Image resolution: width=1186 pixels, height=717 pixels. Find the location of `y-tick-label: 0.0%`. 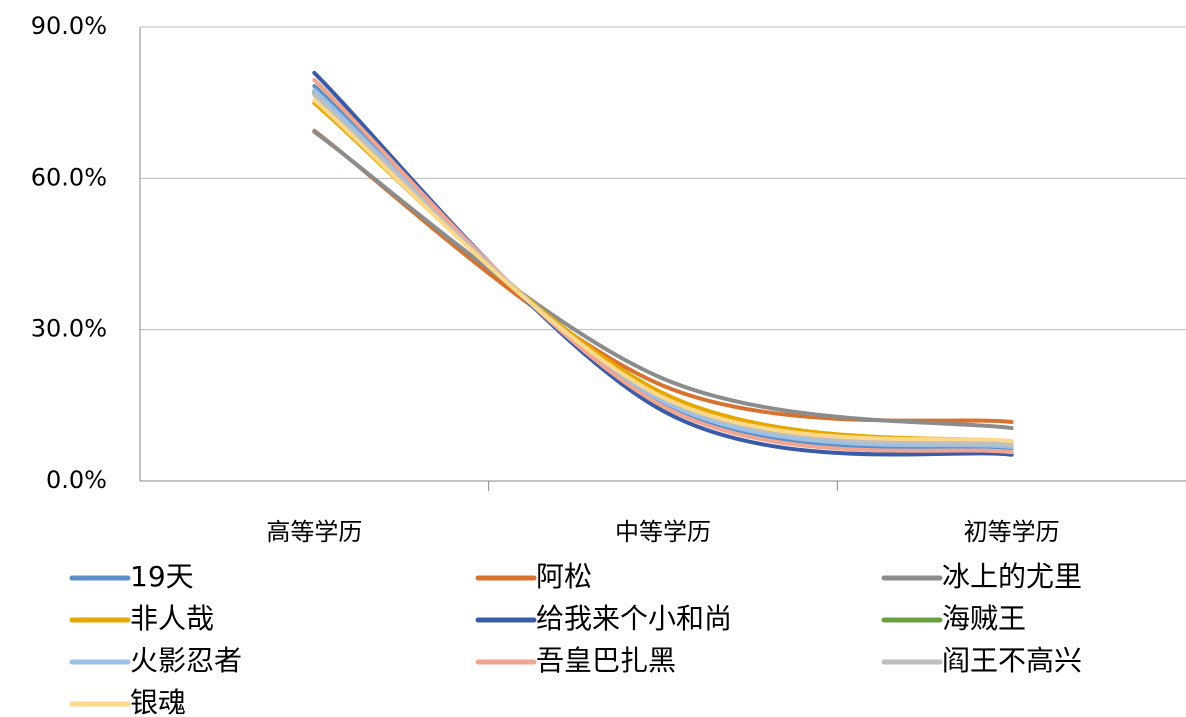

y-tick-label: 0.0% is located at coordinates (76, 480).